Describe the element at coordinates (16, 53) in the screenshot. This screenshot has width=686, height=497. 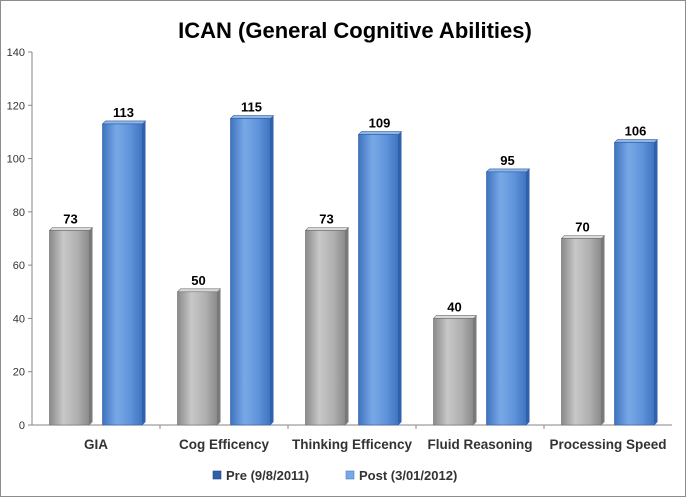
I see `y-tick-label: 140` at that location.